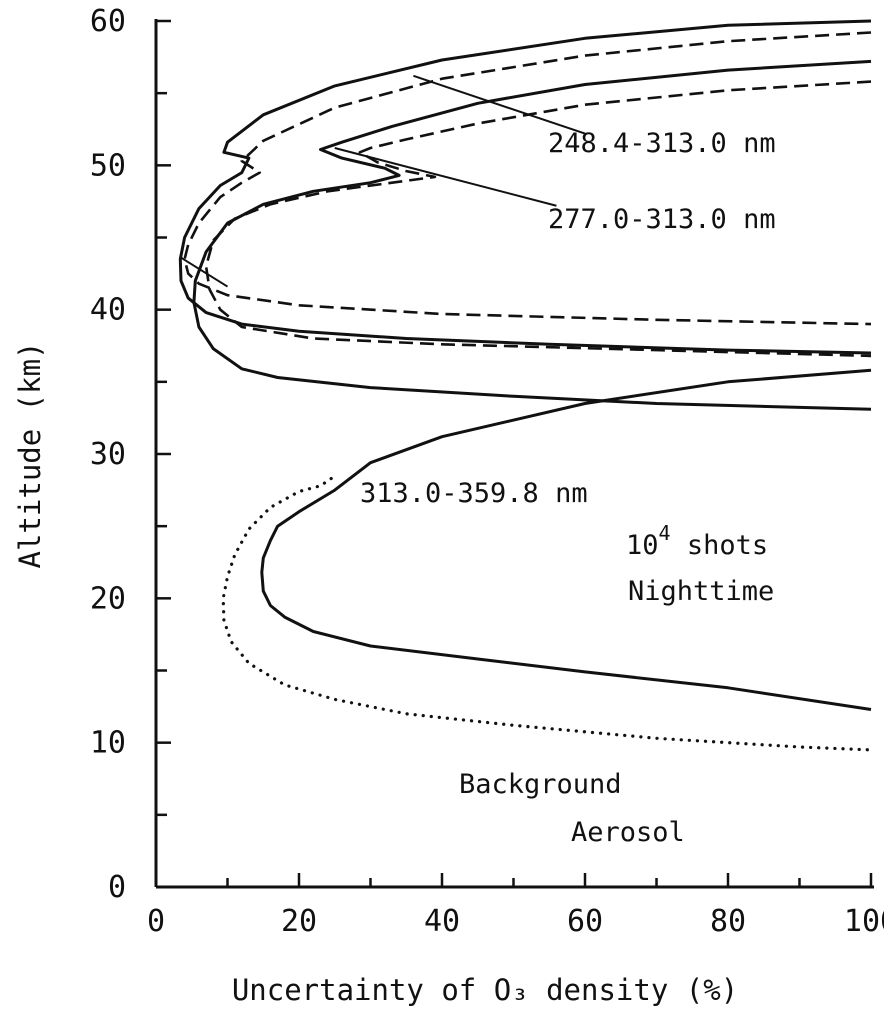 The height and width of the screenshot is (1023, 884). I want to click on y-tick-label: 10, so click(108, 743).